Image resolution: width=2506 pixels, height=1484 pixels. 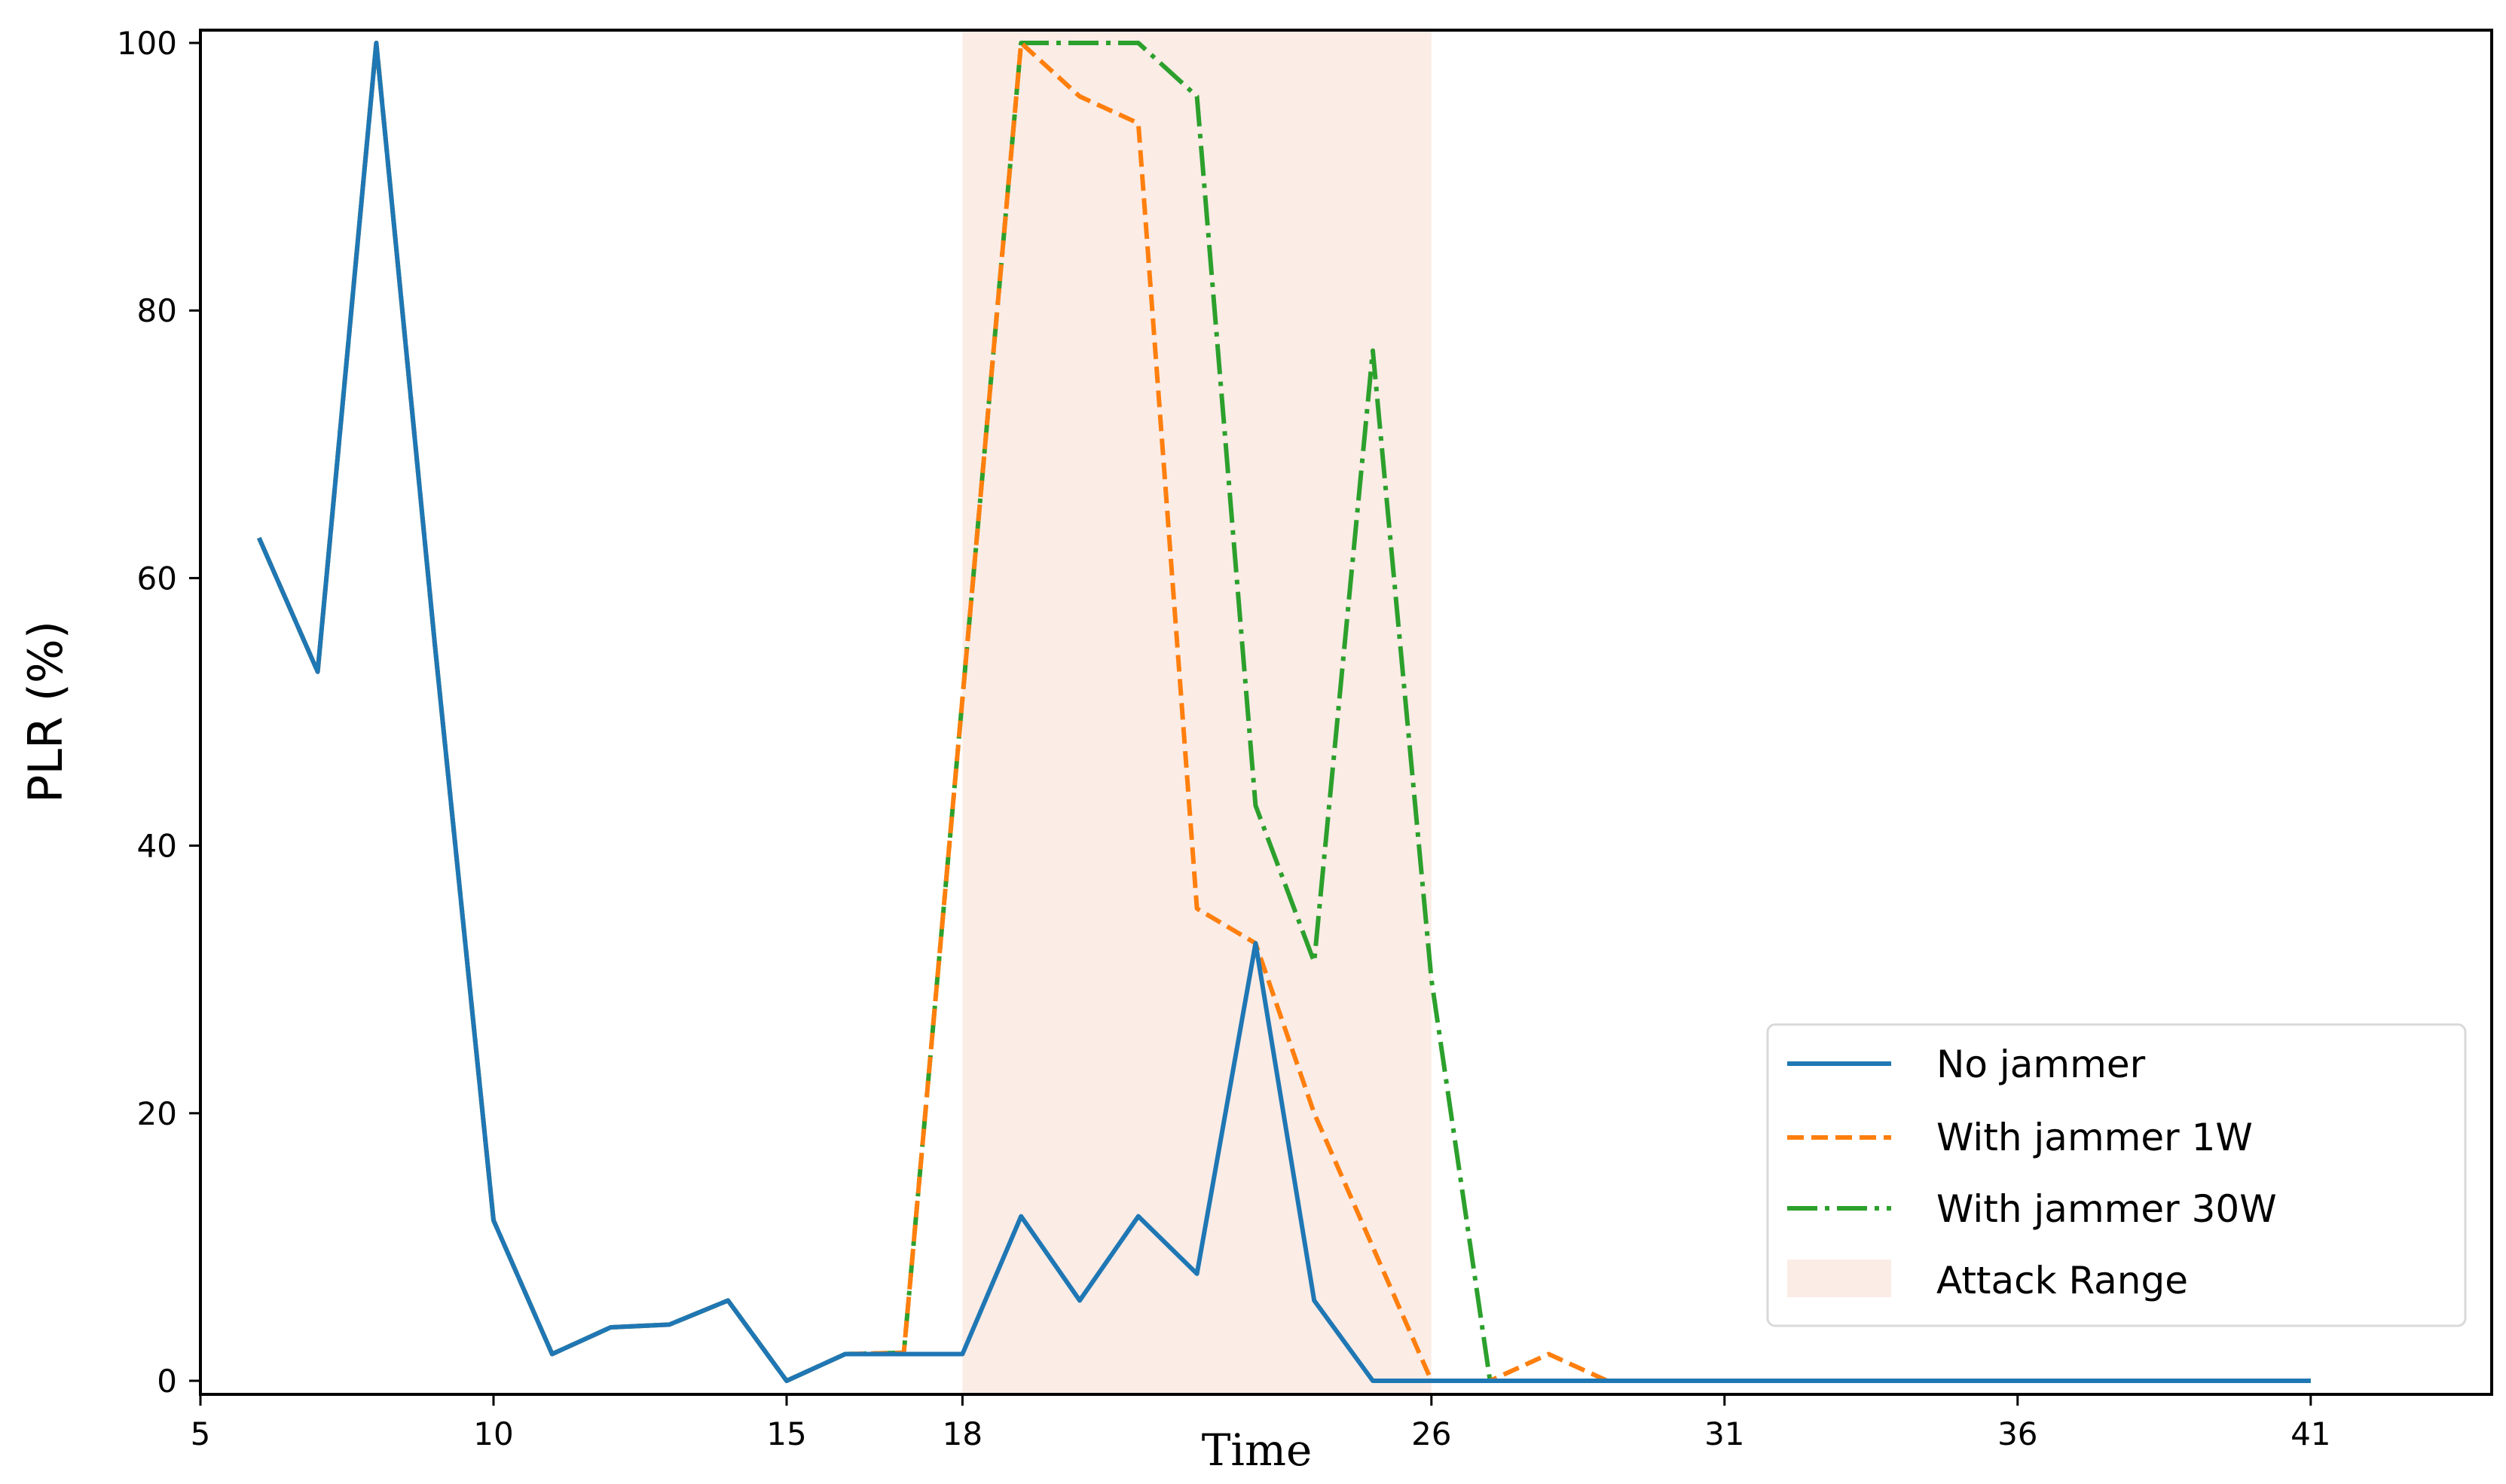 I want to click on x-tick-label: 5, so click(x=201, y=1433).